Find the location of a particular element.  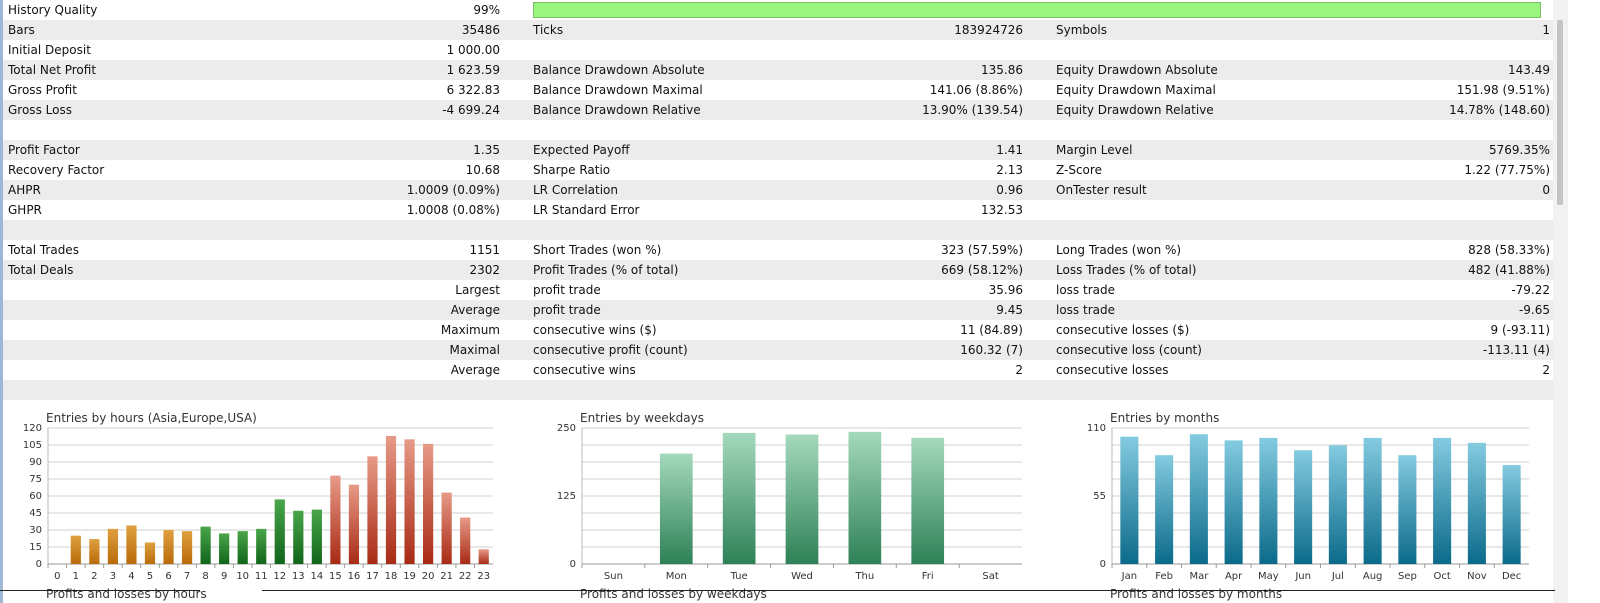

scrollbar-track is located at coordinates (1560, 301).